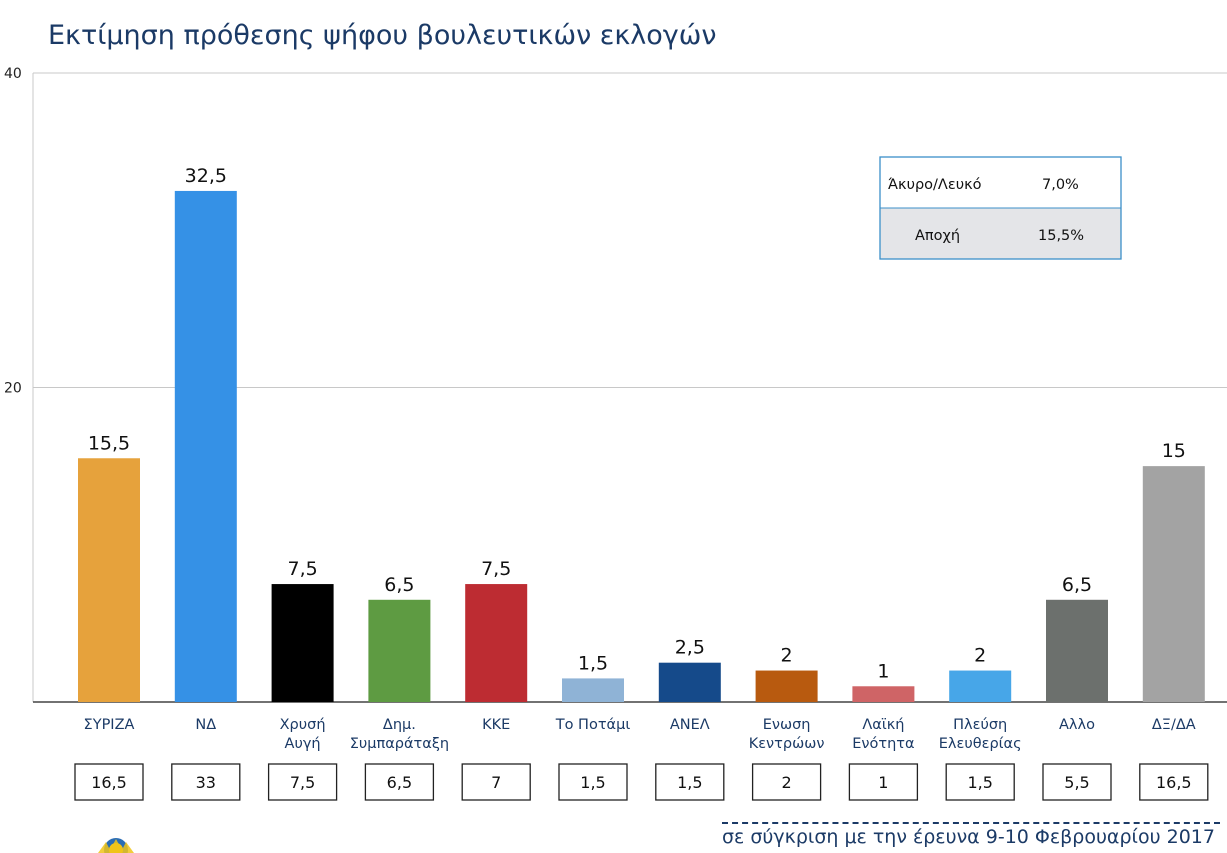  I want to click on comparison-value: 33, so click(206, 782).